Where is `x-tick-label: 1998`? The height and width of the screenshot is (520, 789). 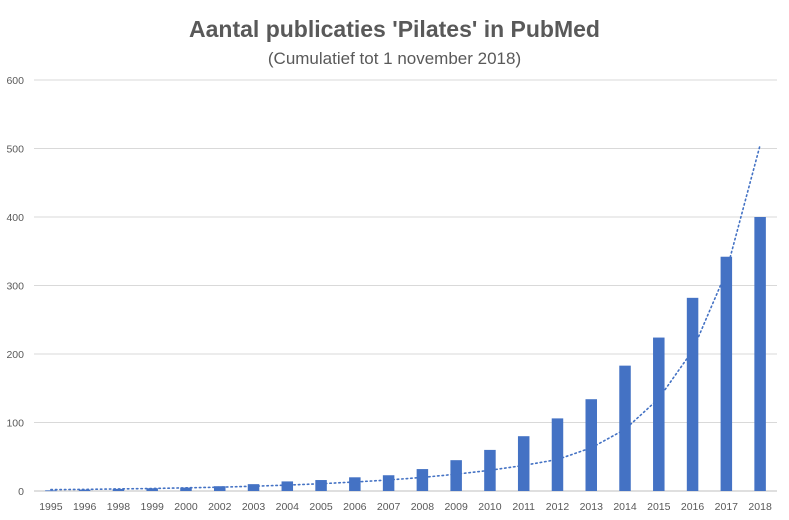 x-tick-label: 1998 is located at coordinates (119, 507).